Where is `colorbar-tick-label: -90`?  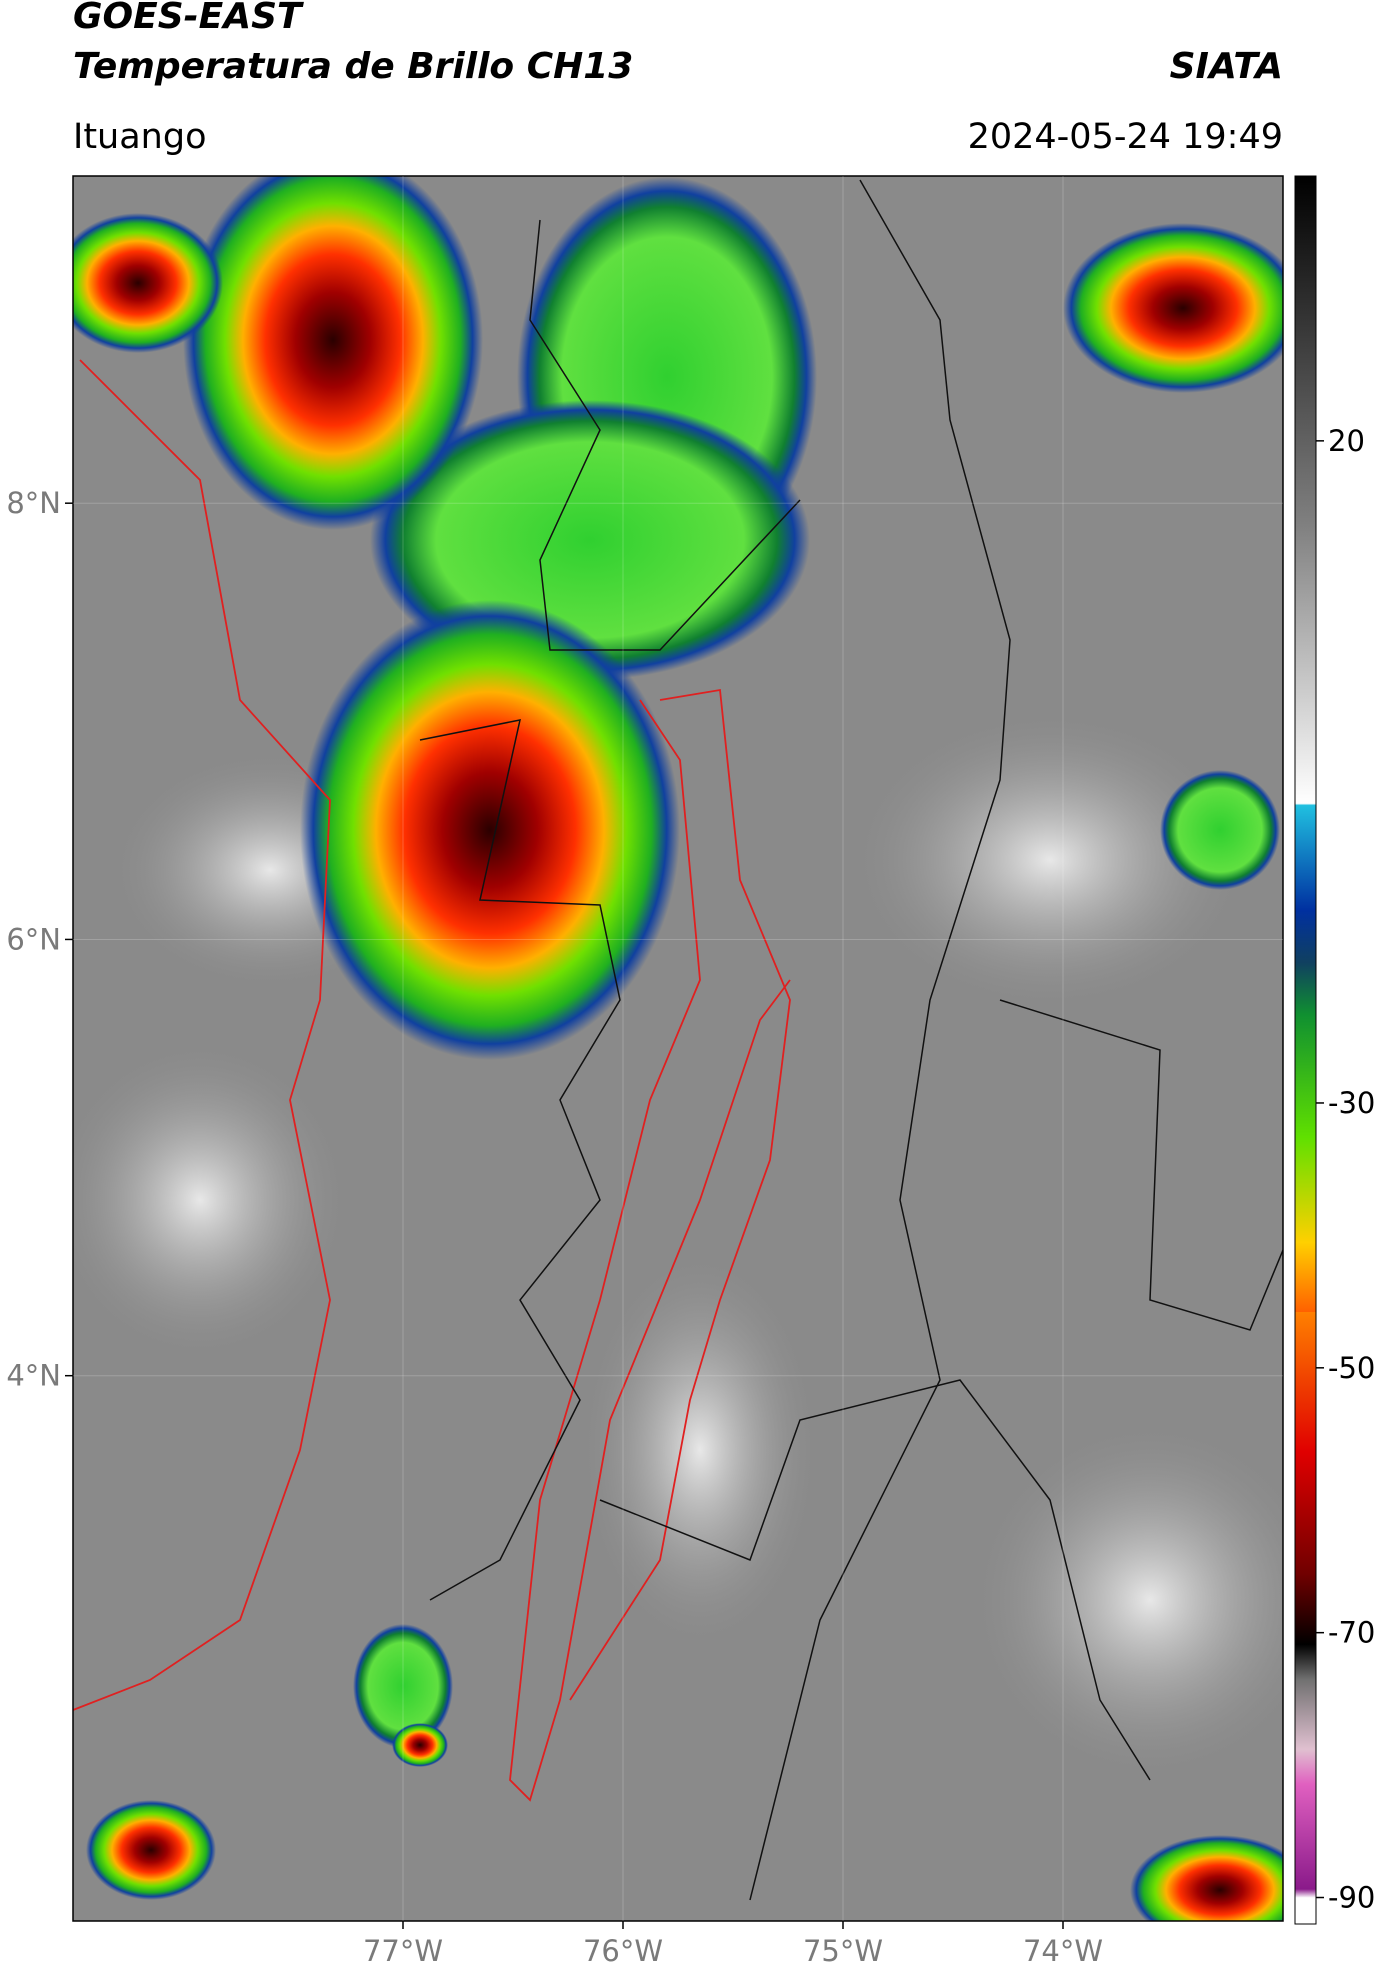
colorbar-tick-label: -90 is located at coordinates (1351, 1898).